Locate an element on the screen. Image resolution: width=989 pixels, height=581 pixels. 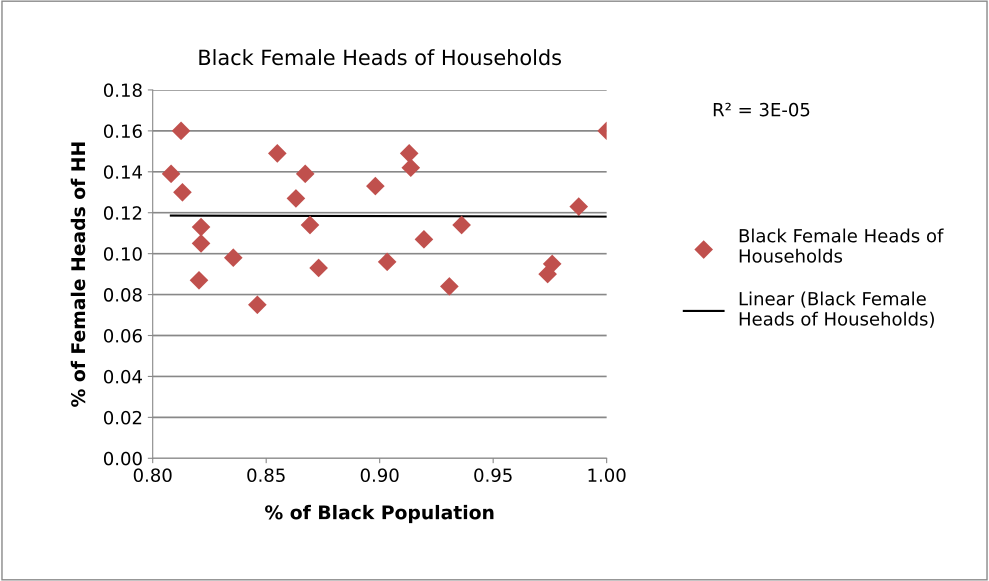
x-tick-label: 1.00 is located at coordinates (607, 475).